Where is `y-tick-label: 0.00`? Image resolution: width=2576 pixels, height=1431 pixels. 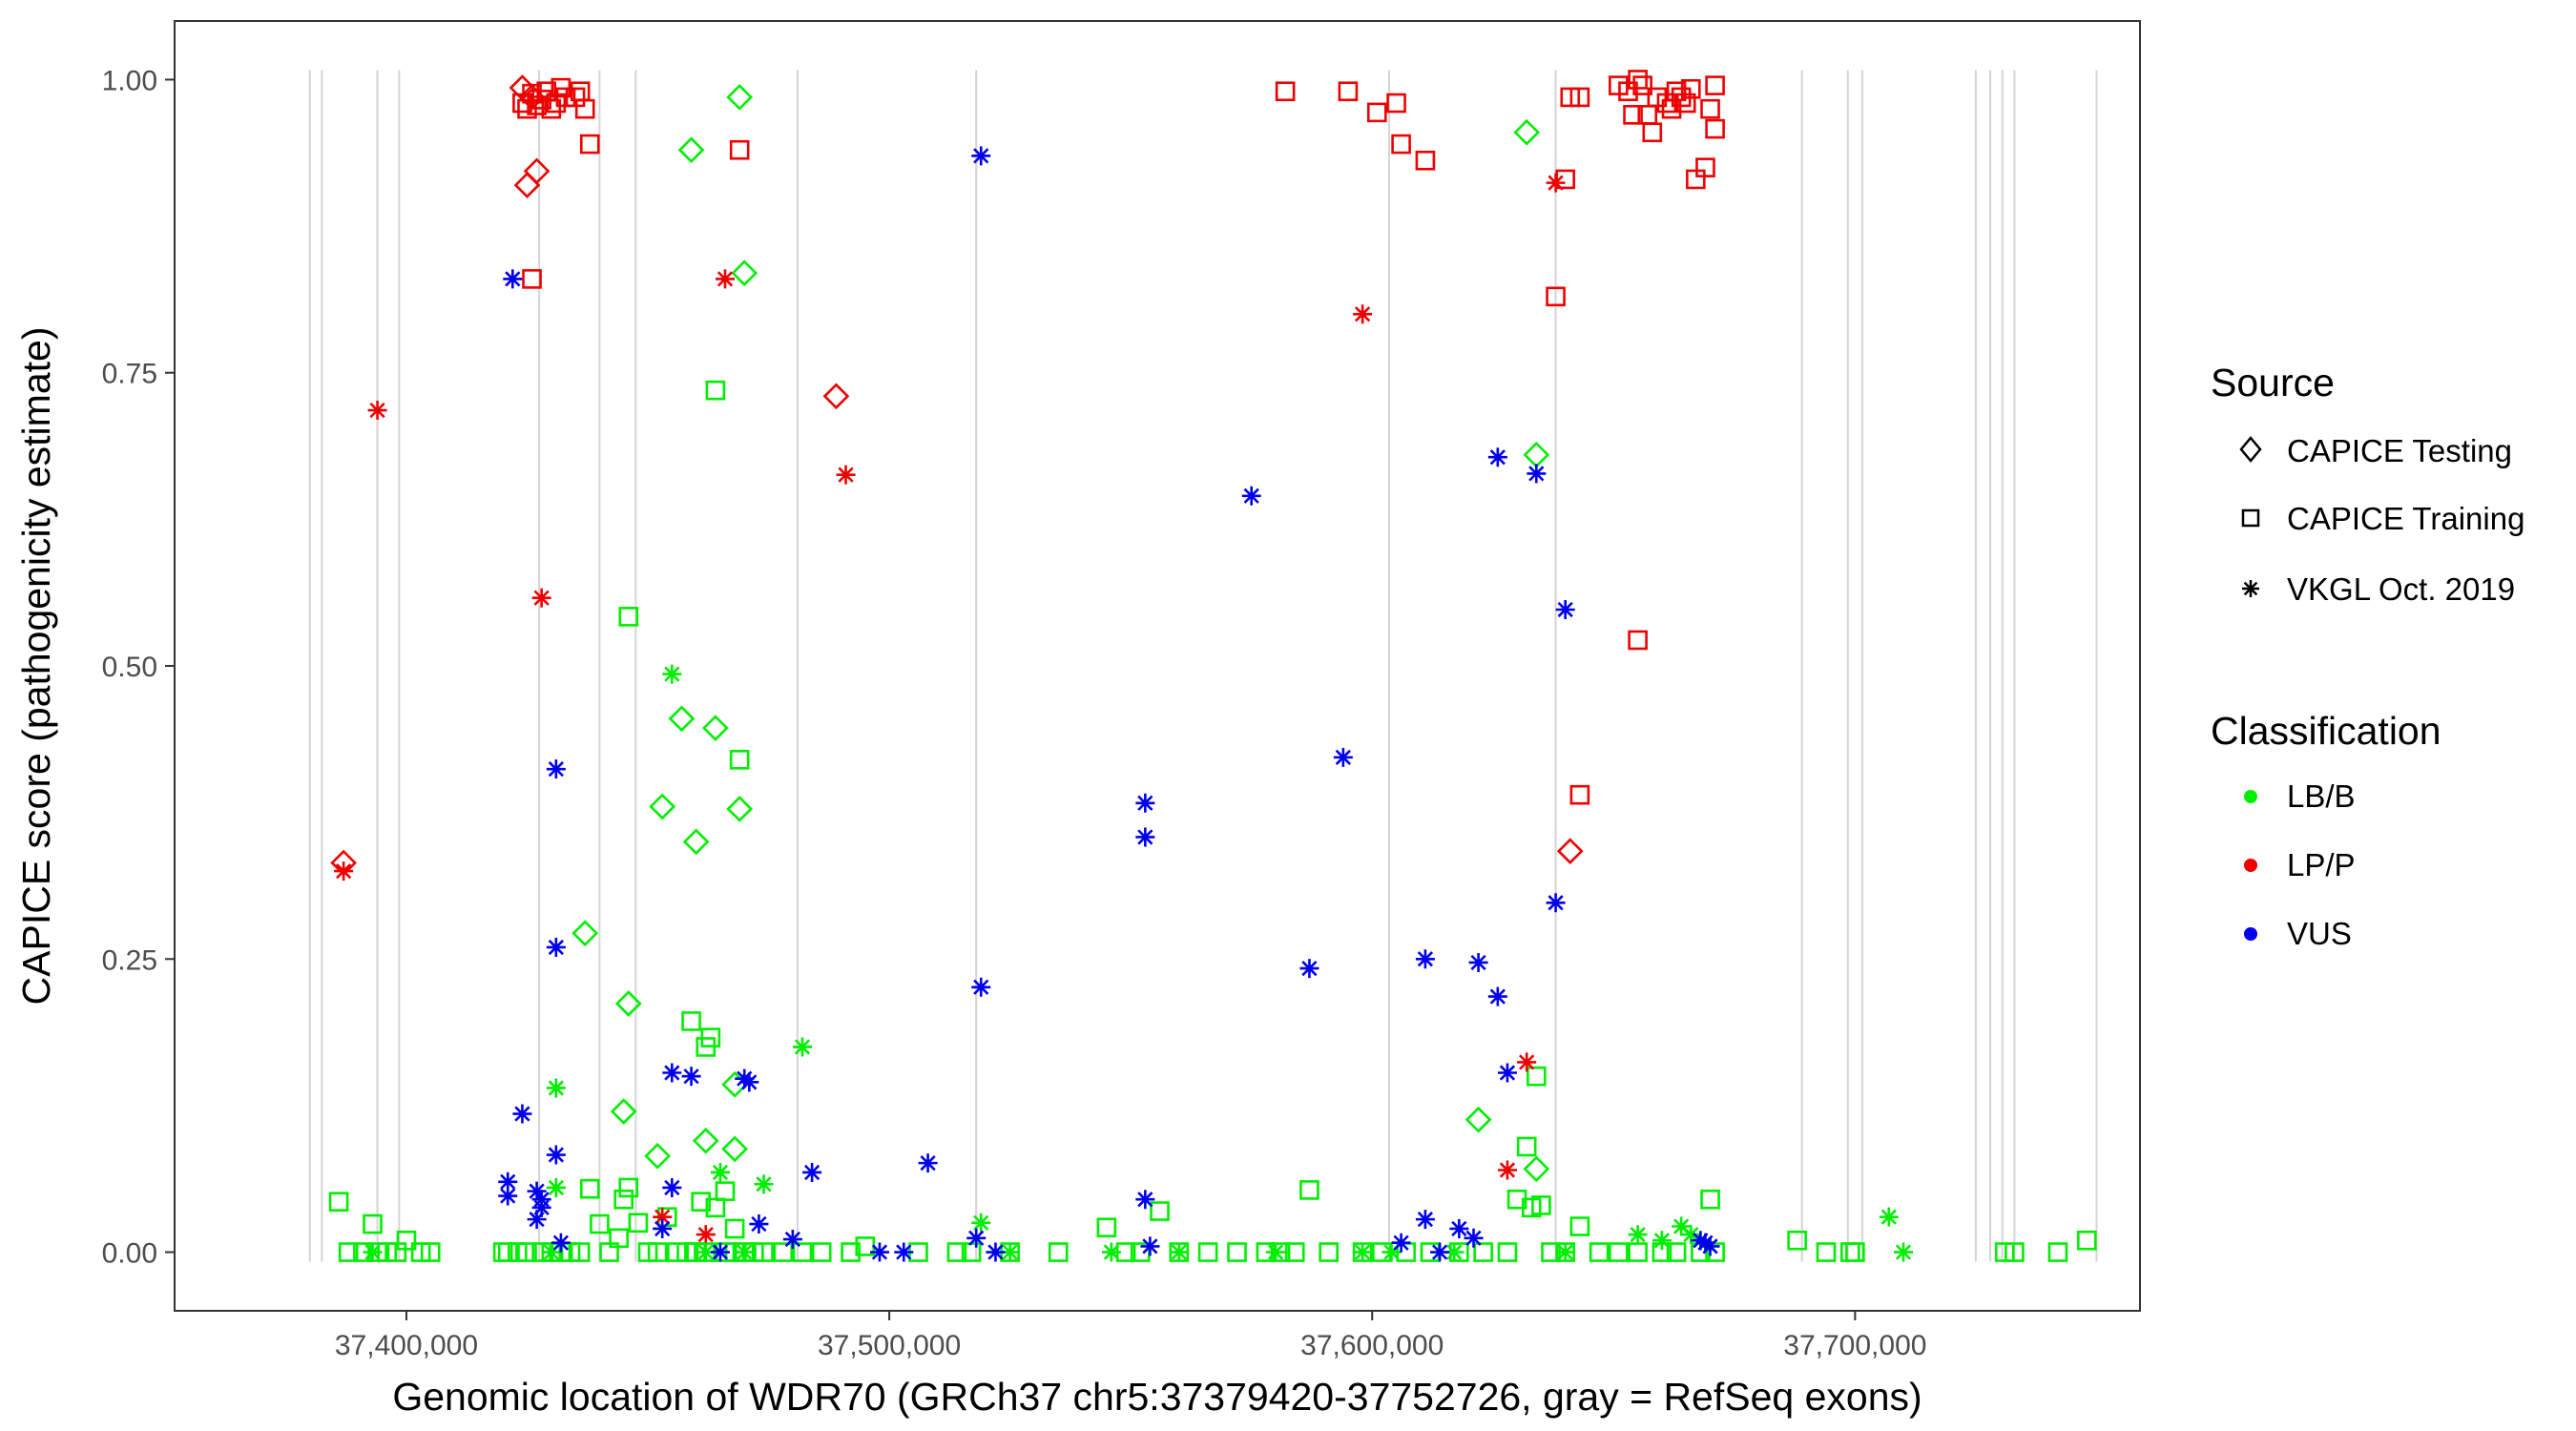
y-tick-label: 0.00 is located at coordinates (129, 1254).